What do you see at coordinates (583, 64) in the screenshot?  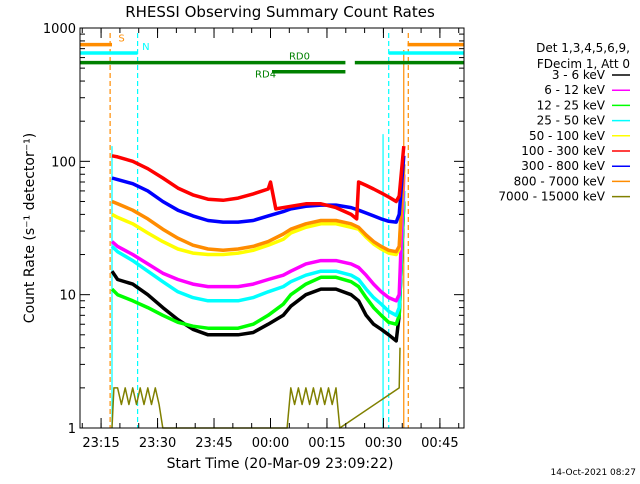 I see `legend-header-line: FDecim 1, Att 0` at bounding box center [583, 64].